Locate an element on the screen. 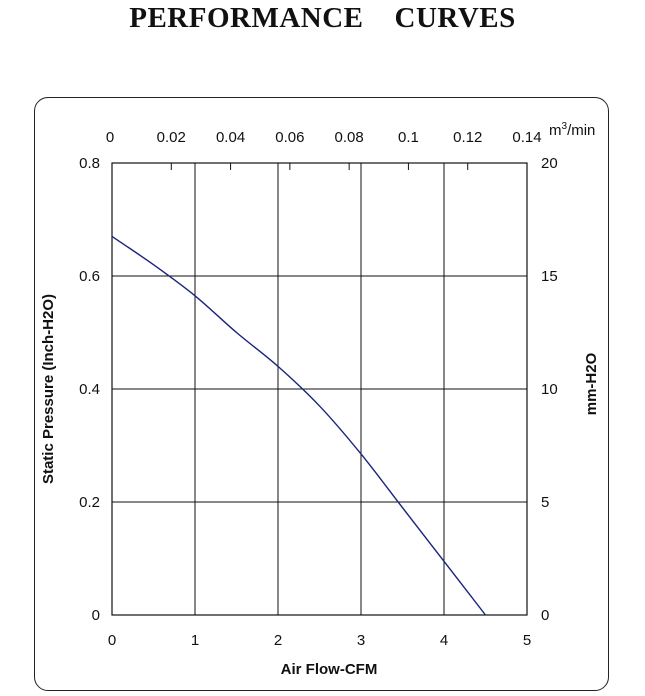 The height and width of the screenshot is (696, 645). top-tick-label: 0.06 is located at coordinates (289, 137).